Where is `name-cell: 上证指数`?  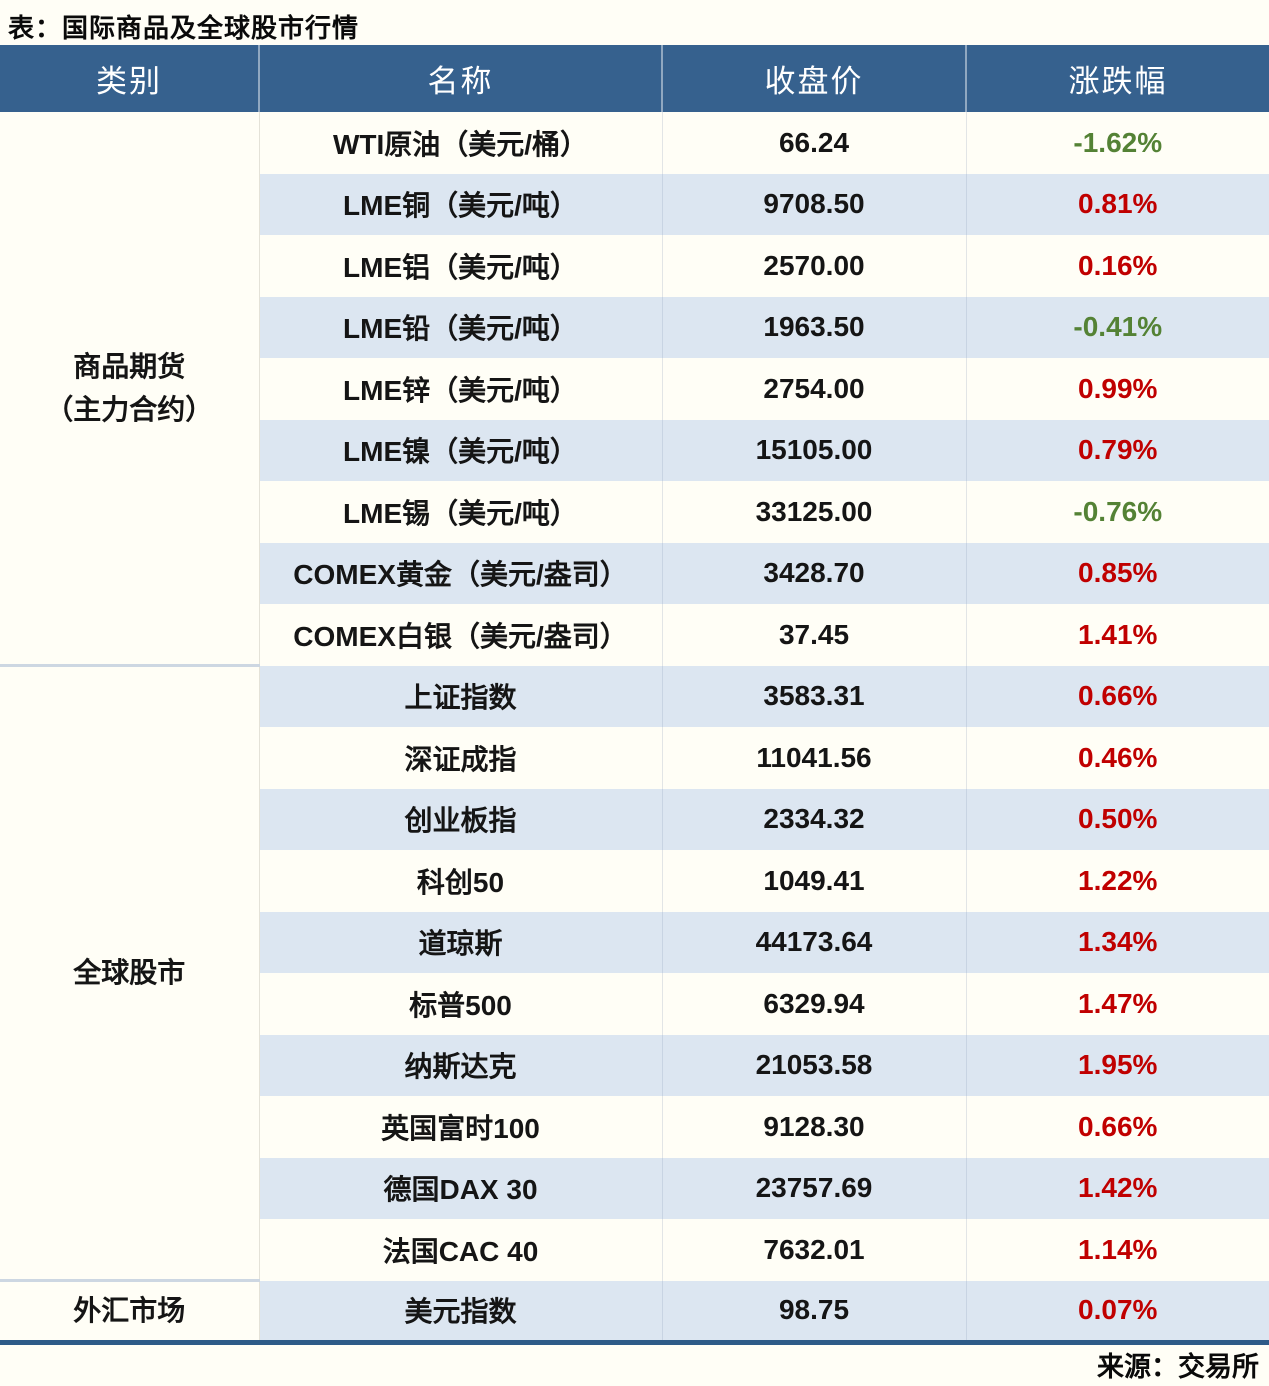 name-cell: 上证指数 is located at coordinates (460, 696).